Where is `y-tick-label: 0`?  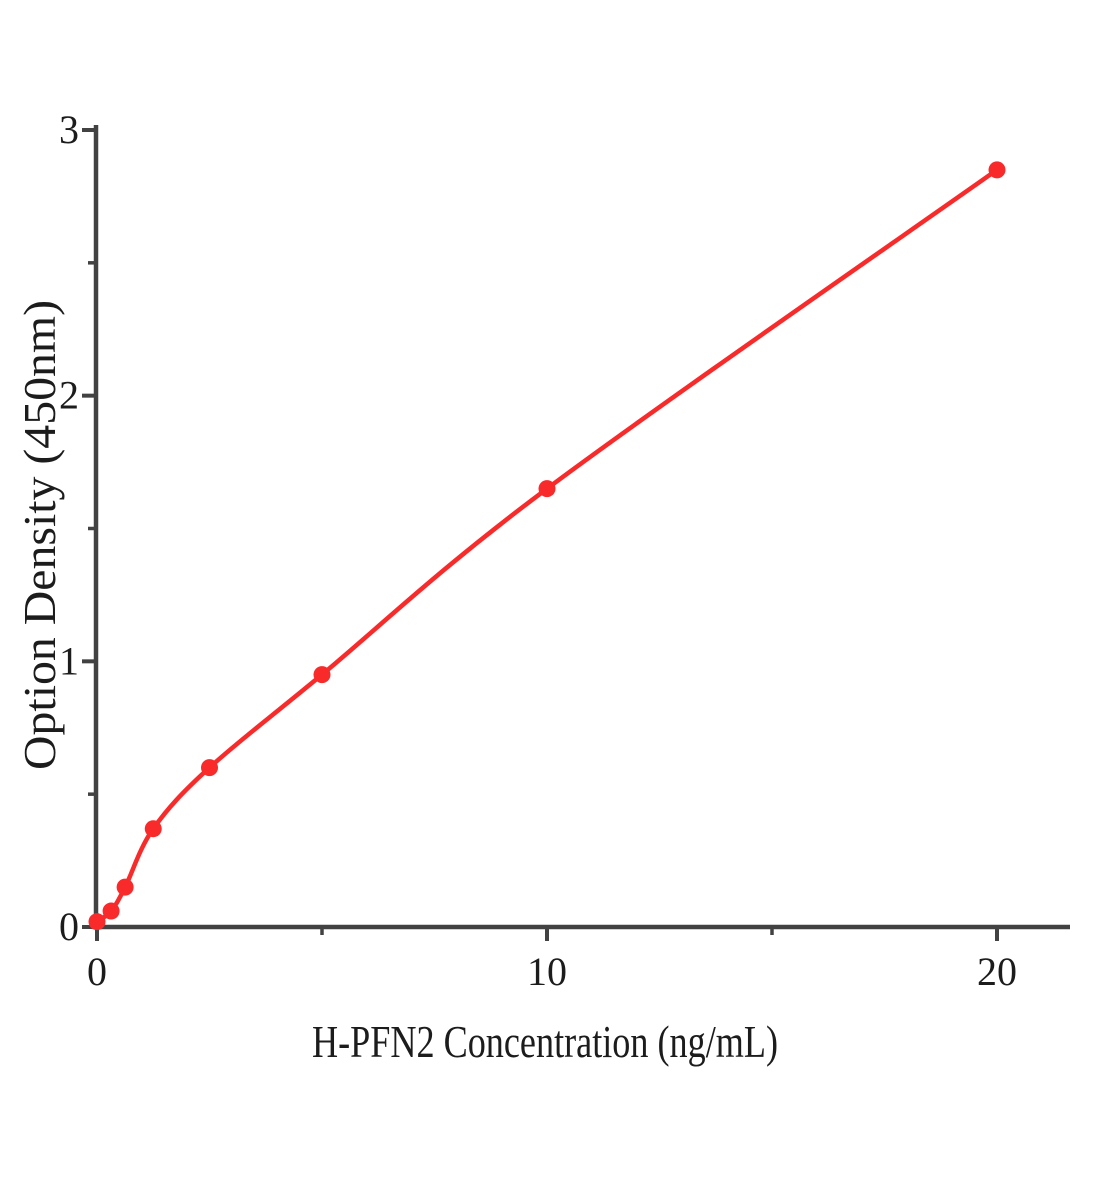
y-tick-label: 0 is located at coordinates (69, 926).